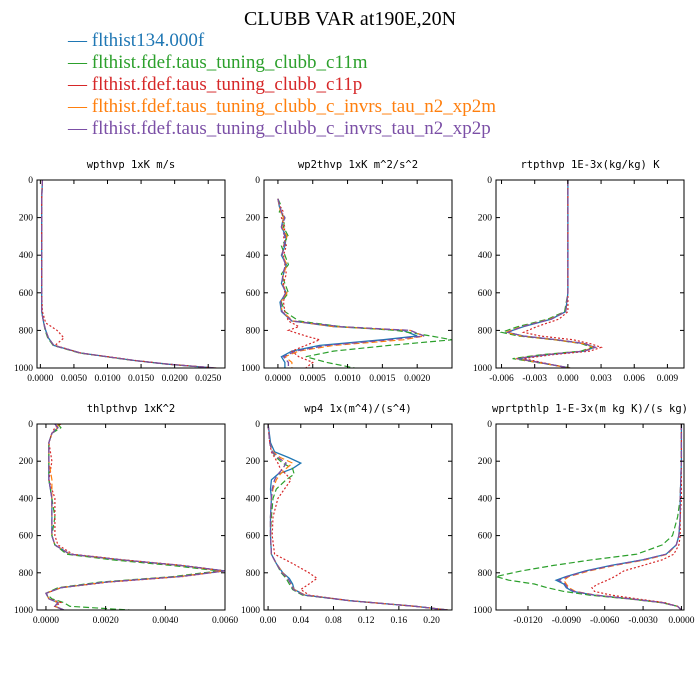 The height and width of the screenshot is (700, 700). Describe the element at coordinates (229, 62) in the screenshot. I see `legend-label: flthist.fdef.taus_tuning_clubb_c11m` at that location.